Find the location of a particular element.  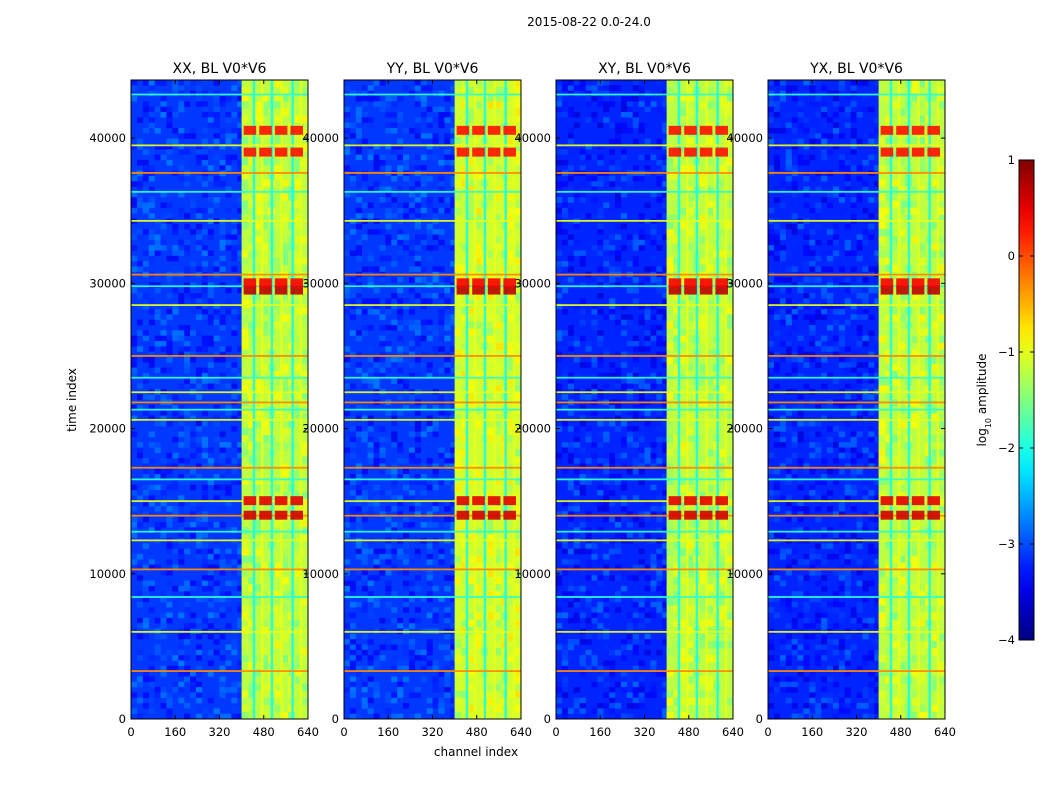

colorbar-tick-label: −2 is located at coordinates (1006, 448).